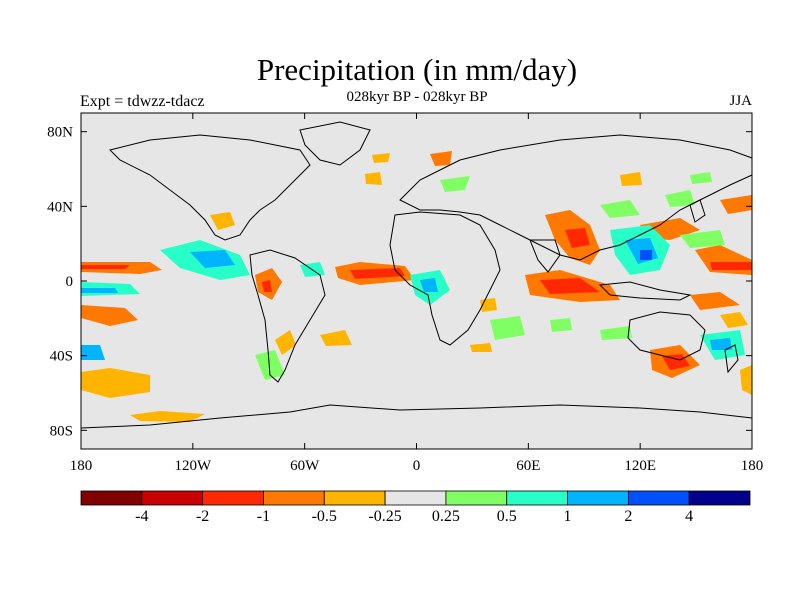 This screenshot has height=600, width=800. I want to click on lat-tick-label: 40N, so click(60, 207).